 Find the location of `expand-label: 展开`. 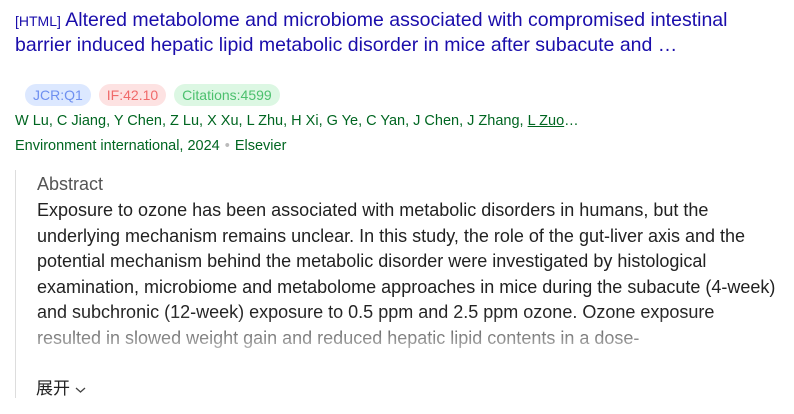

expand-label: 展开 is located at coordinates (53, 388).